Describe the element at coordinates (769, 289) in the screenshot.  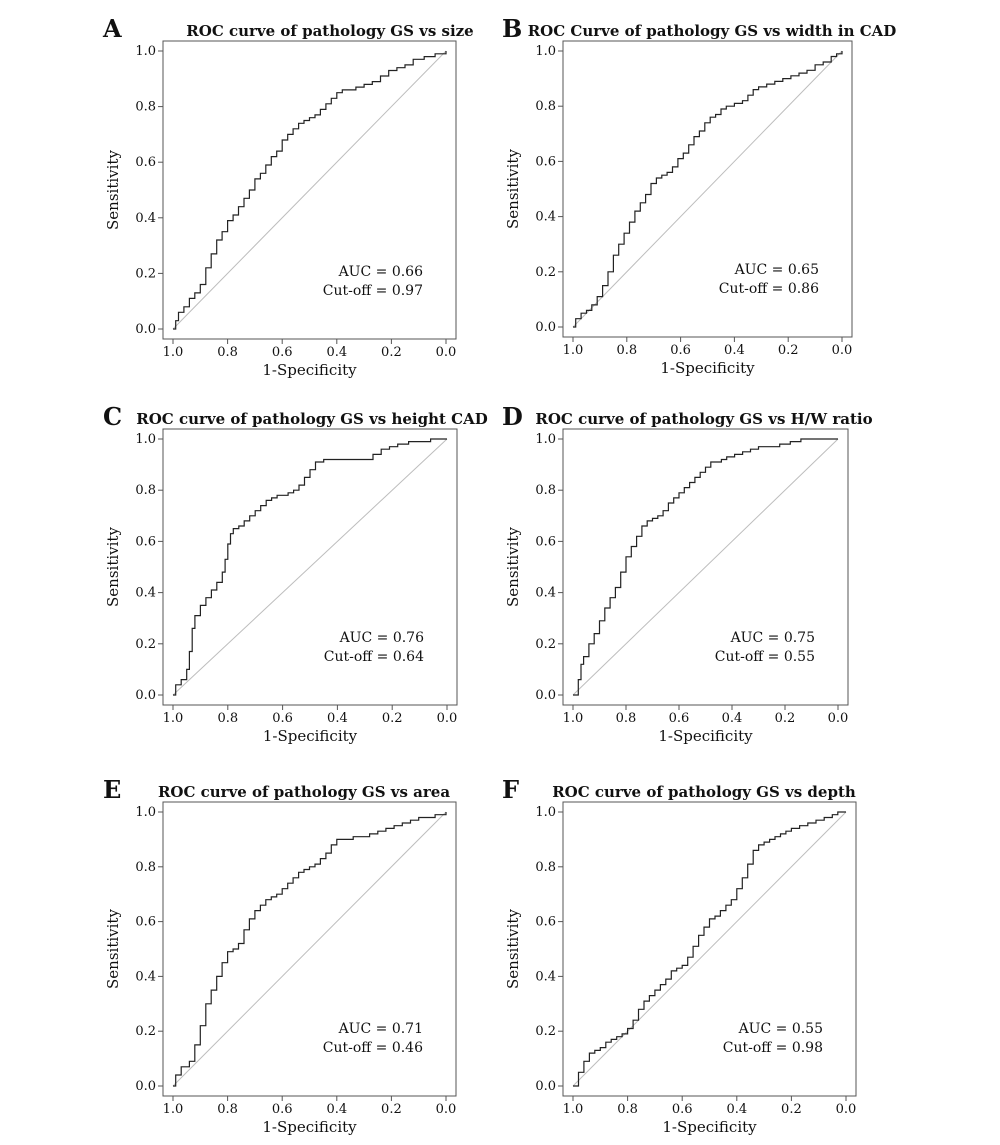
I see `cutoff-annotation: Cut-off = 0.86` at that location.